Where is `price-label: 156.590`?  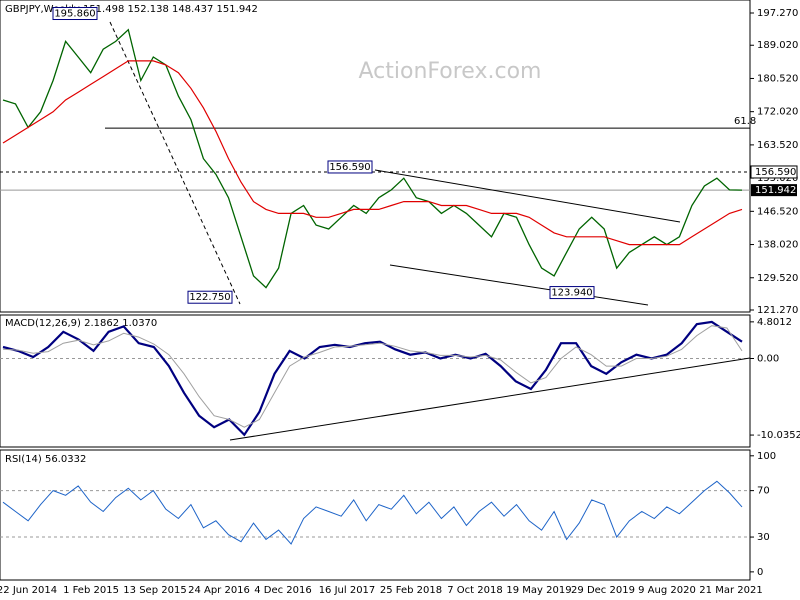 price-label: 156.590 is located at coordinates (349, 167).